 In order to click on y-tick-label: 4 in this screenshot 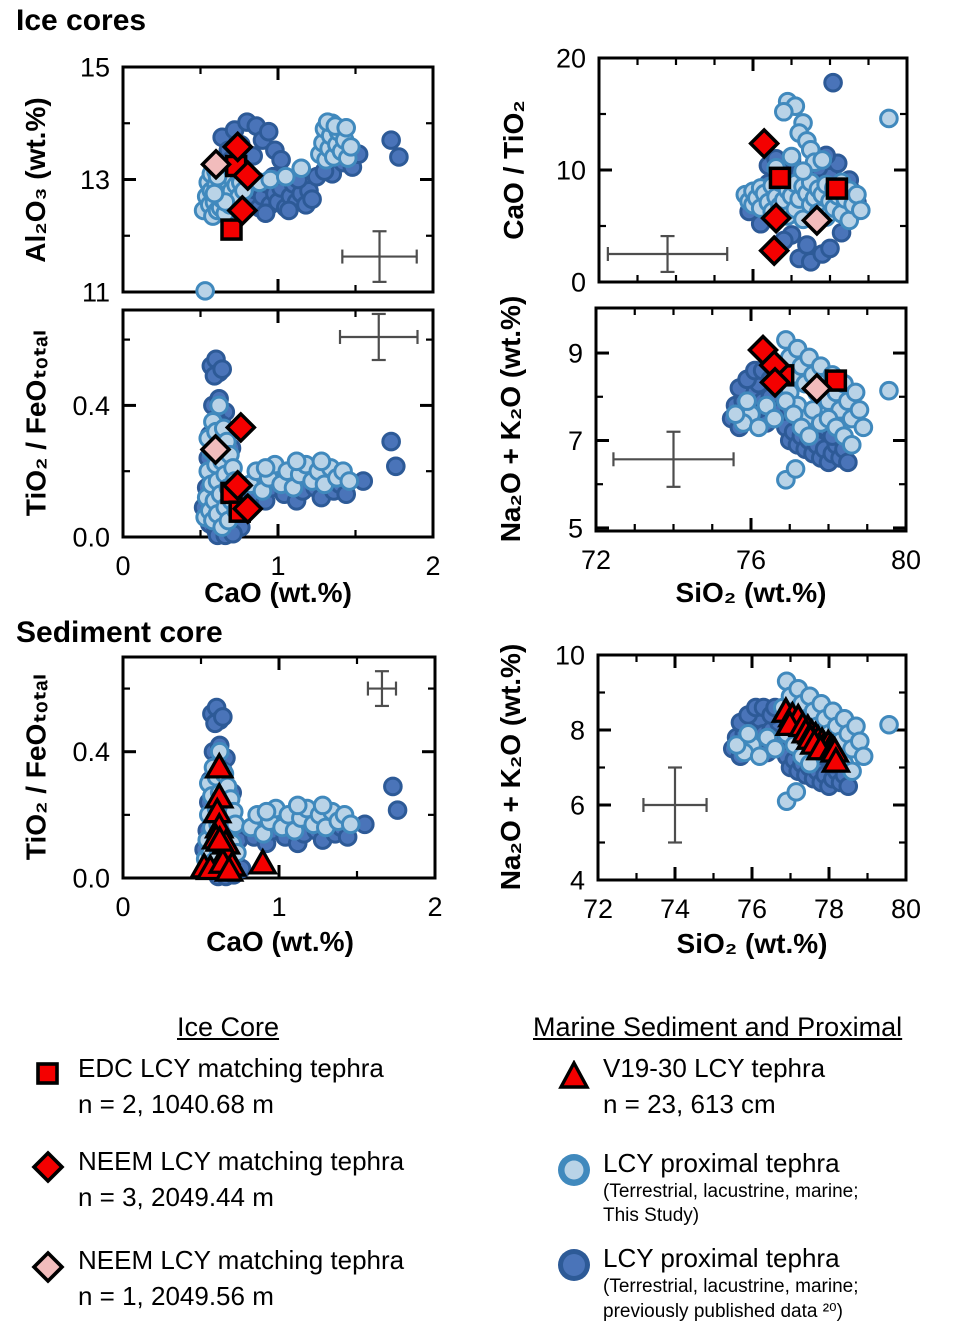, I will do `click(577, 881)`.